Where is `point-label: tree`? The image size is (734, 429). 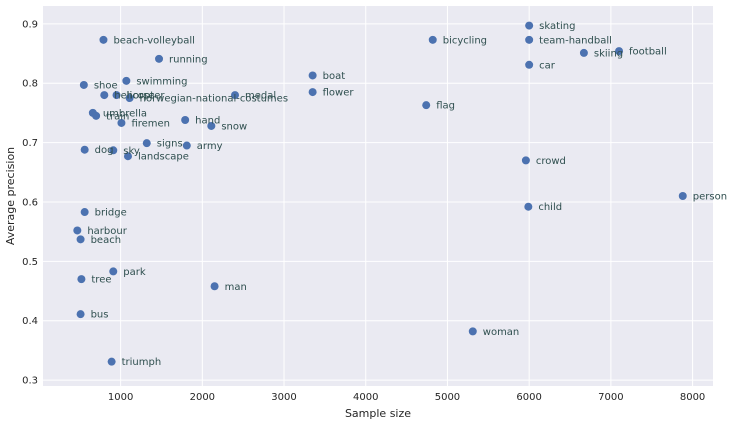
point-label: tree is located at coordinates (101, 280).